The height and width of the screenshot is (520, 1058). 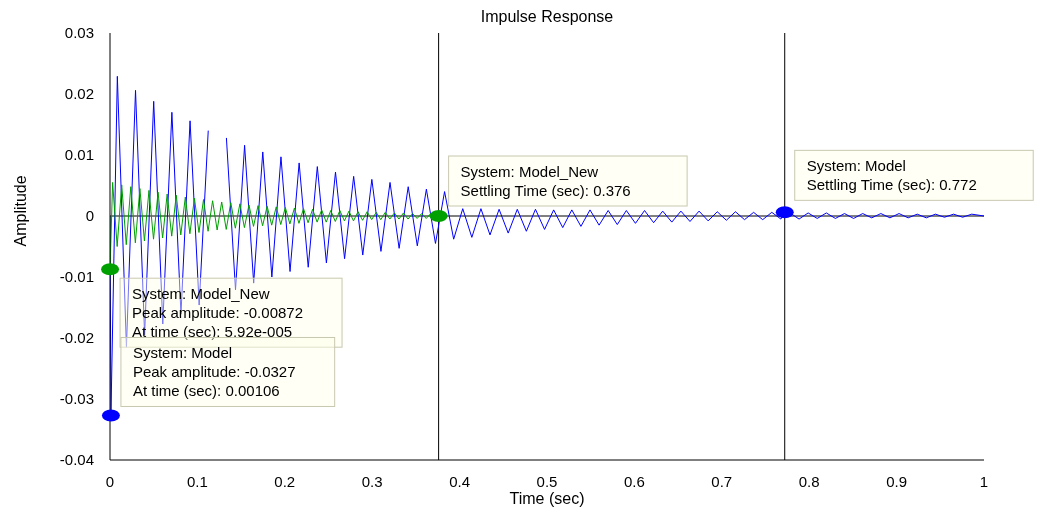 I want to click on annotation: System: Model_New Settling Time (sec): 0.376, so click(x=545, y=181).